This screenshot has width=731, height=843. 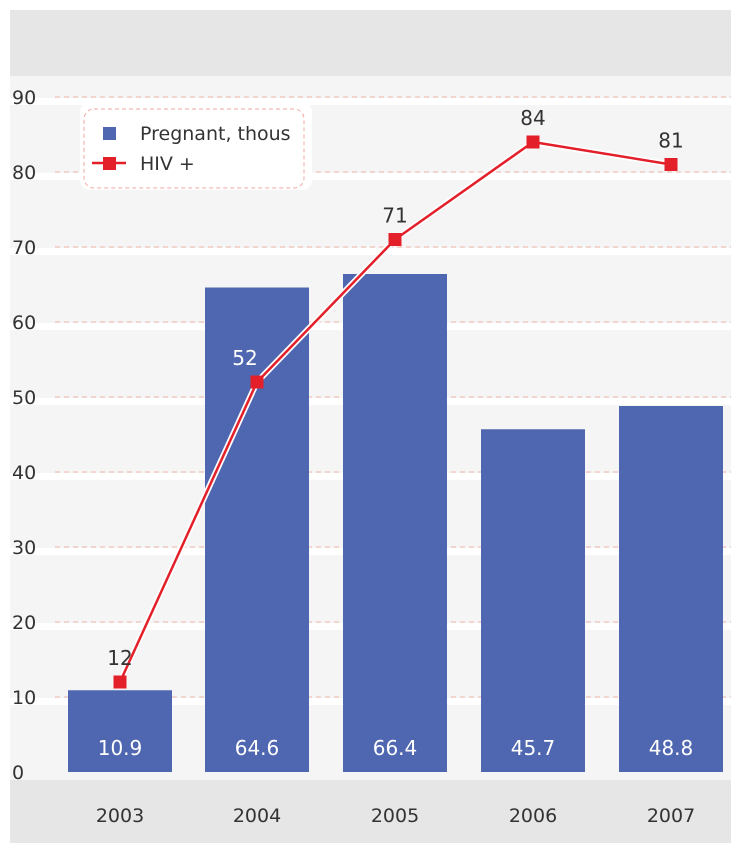 I want to click on hiv-value-label: 71, so click(x=394, y=216).